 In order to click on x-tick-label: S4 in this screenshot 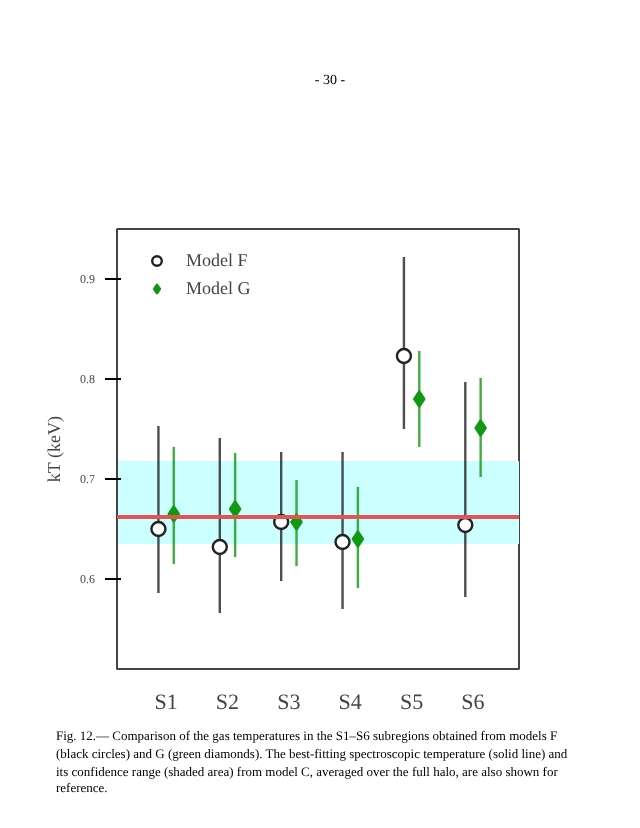, I will do `click(350, 703)`.